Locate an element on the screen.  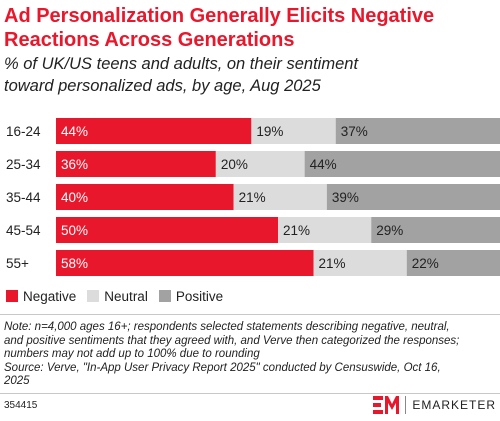
data-label-negative: 40% is located at coordinates (74, 197).